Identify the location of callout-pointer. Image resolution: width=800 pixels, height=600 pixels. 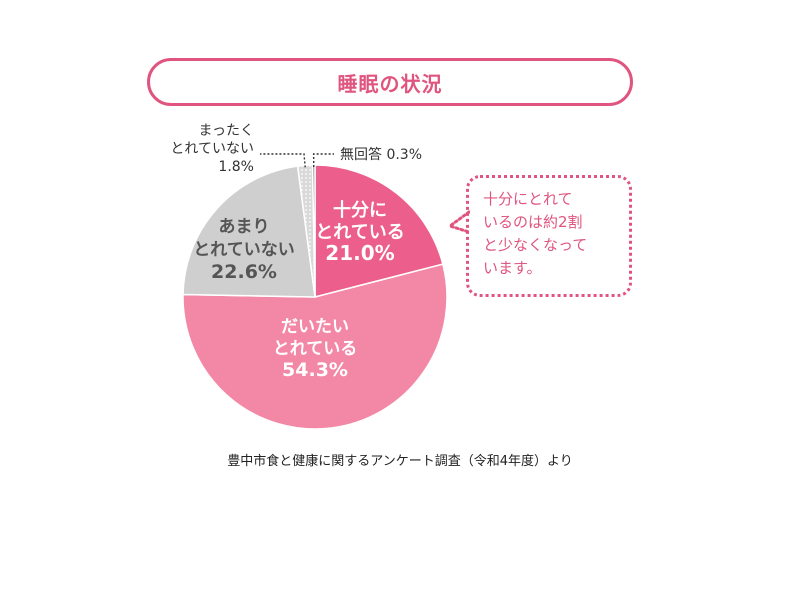
(459, 222).